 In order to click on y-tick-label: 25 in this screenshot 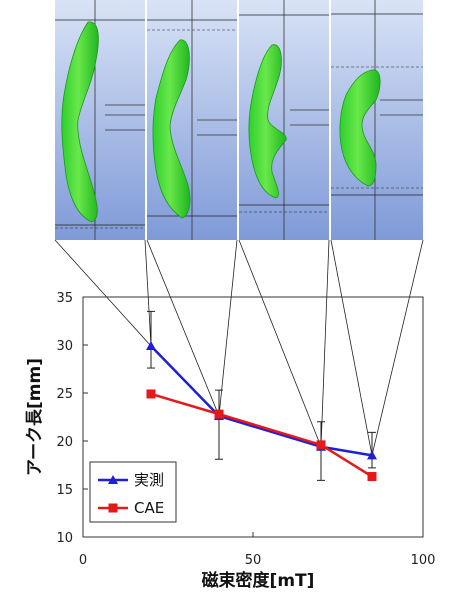, I will do `click(64, 394)`.